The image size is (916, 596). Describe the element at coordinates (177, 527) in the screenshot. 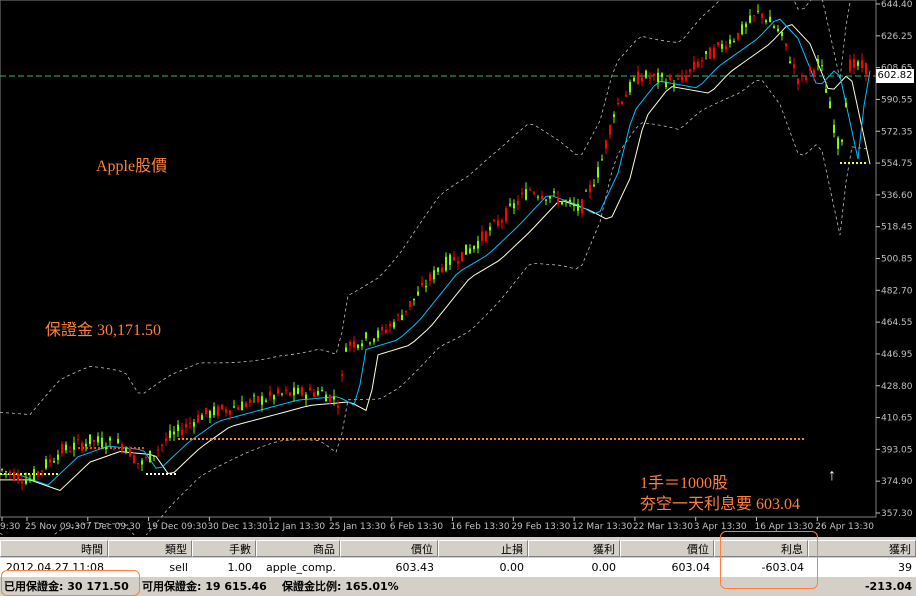

I see `x-tick-label: 19 Dec 09:30` at that location.